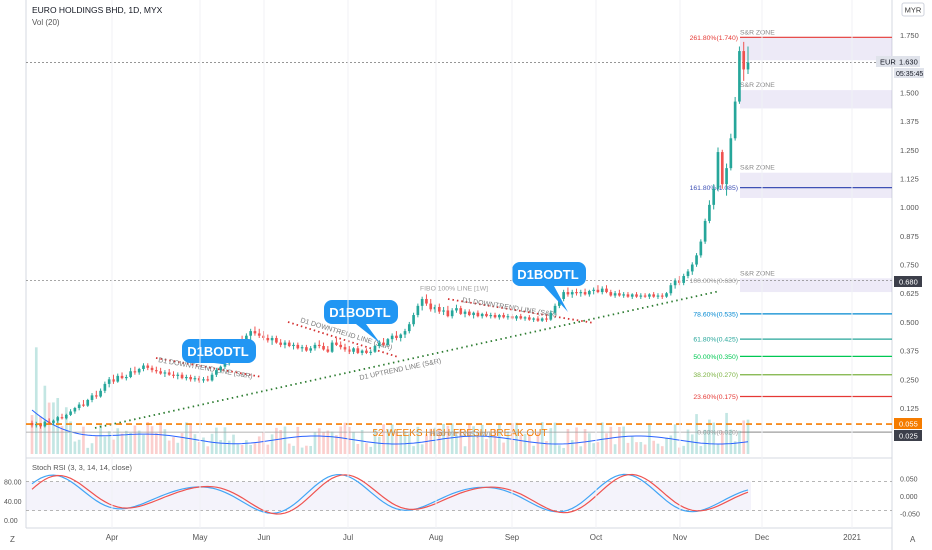  What do you see at coordinates (909, 121) in the screenshot?
I see `price-axis-label: 1.375` at bounding box center [909, 121].